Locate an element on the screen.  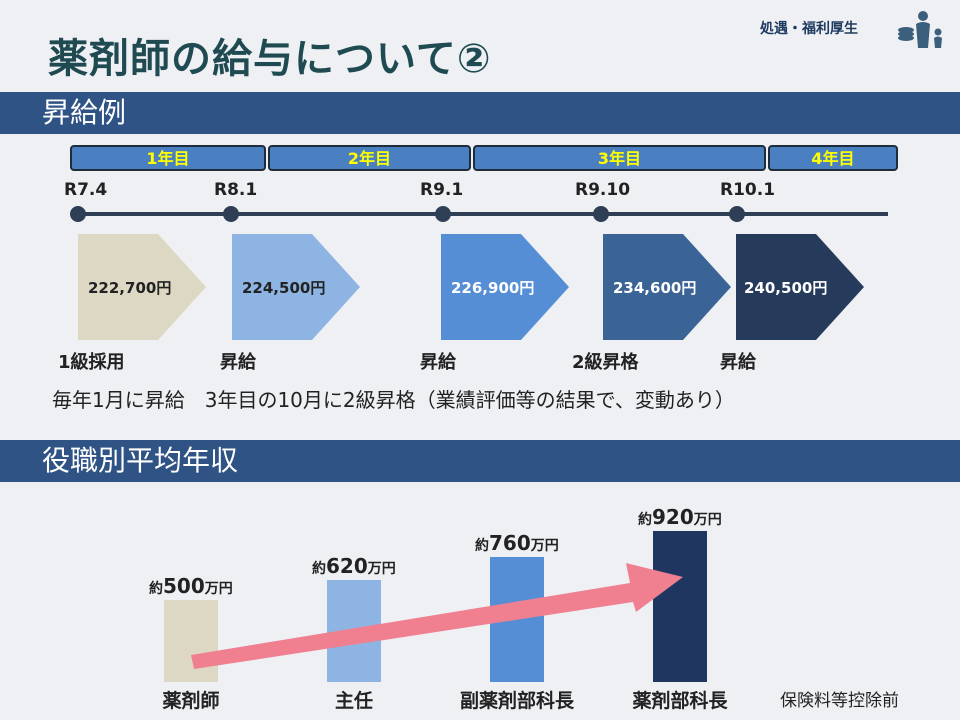
date-label: R9.10 is located at coordinates (603, 190).